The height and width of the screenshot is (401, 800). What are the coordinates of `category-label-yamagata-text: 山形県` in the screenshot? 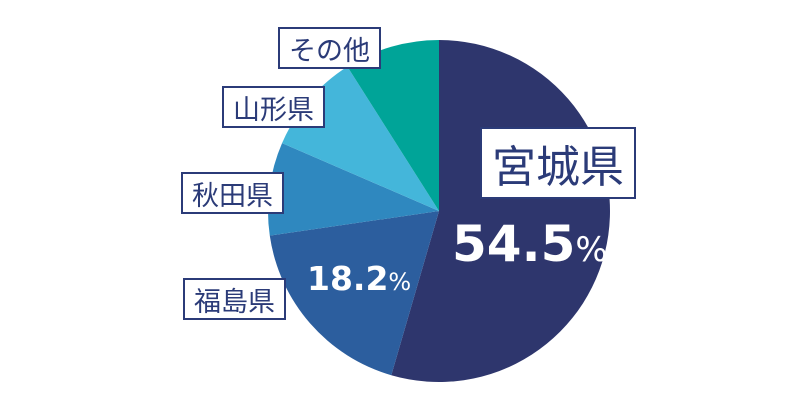 It's located at (273, 110).